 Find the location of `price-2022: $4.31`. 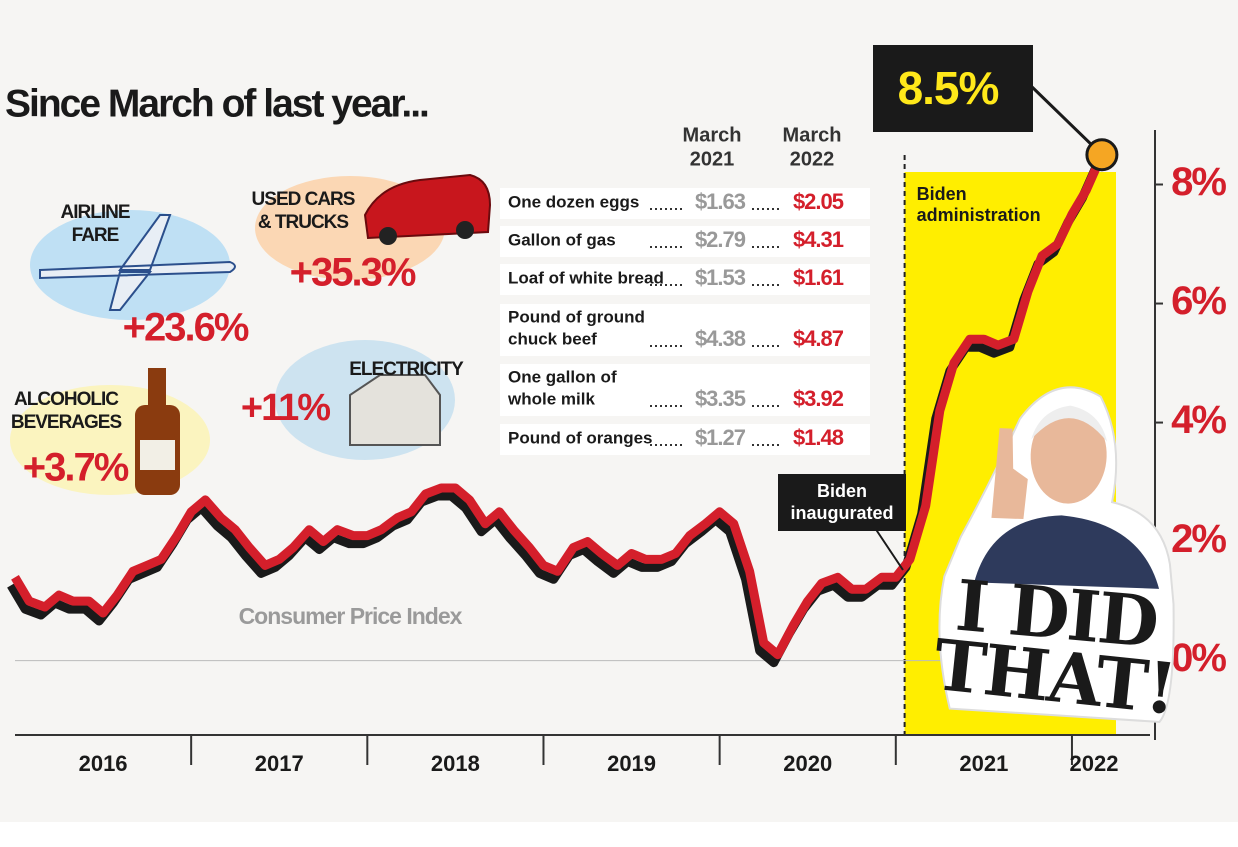

price-2022: $4.31 is located at coordinates (818, 239).